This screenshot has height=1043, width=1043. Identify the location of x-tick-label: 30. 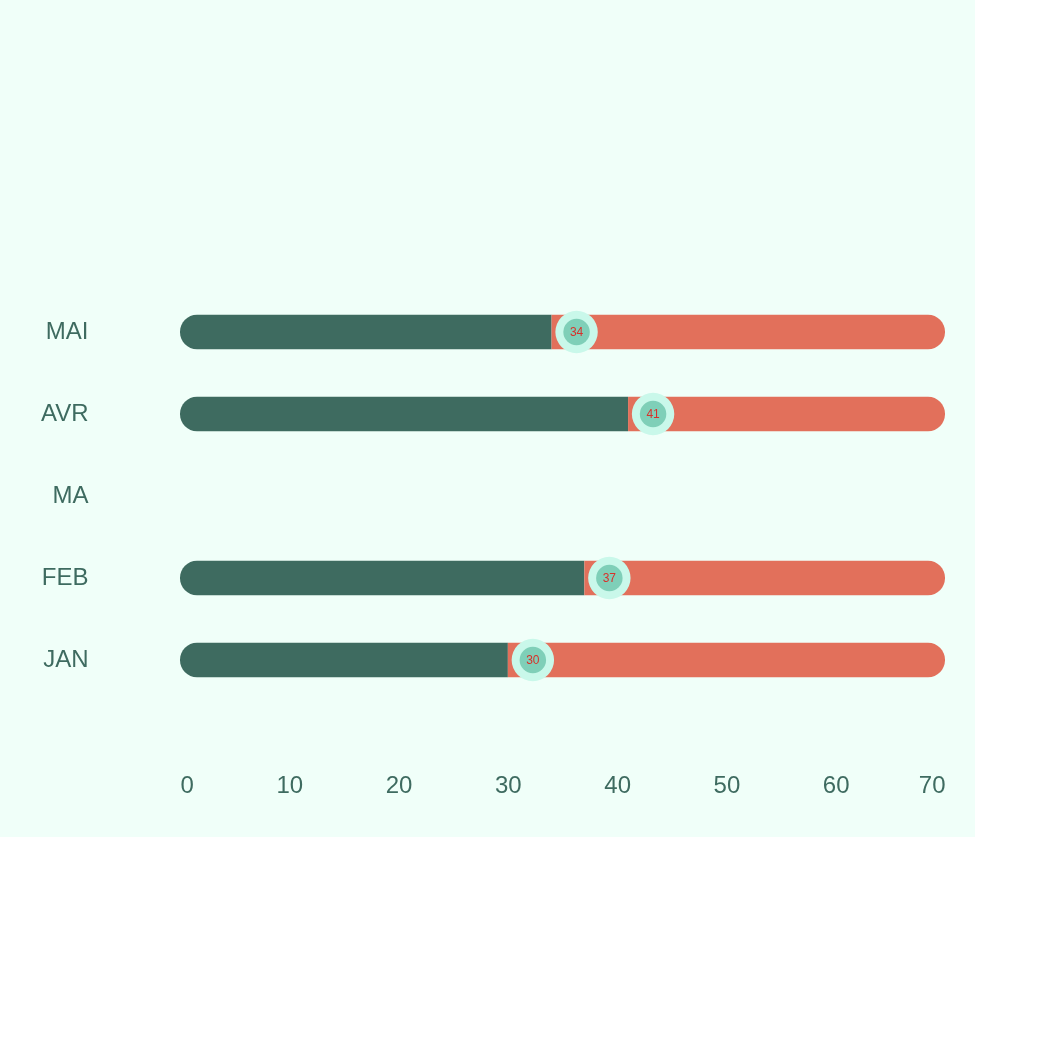
(508, 784).